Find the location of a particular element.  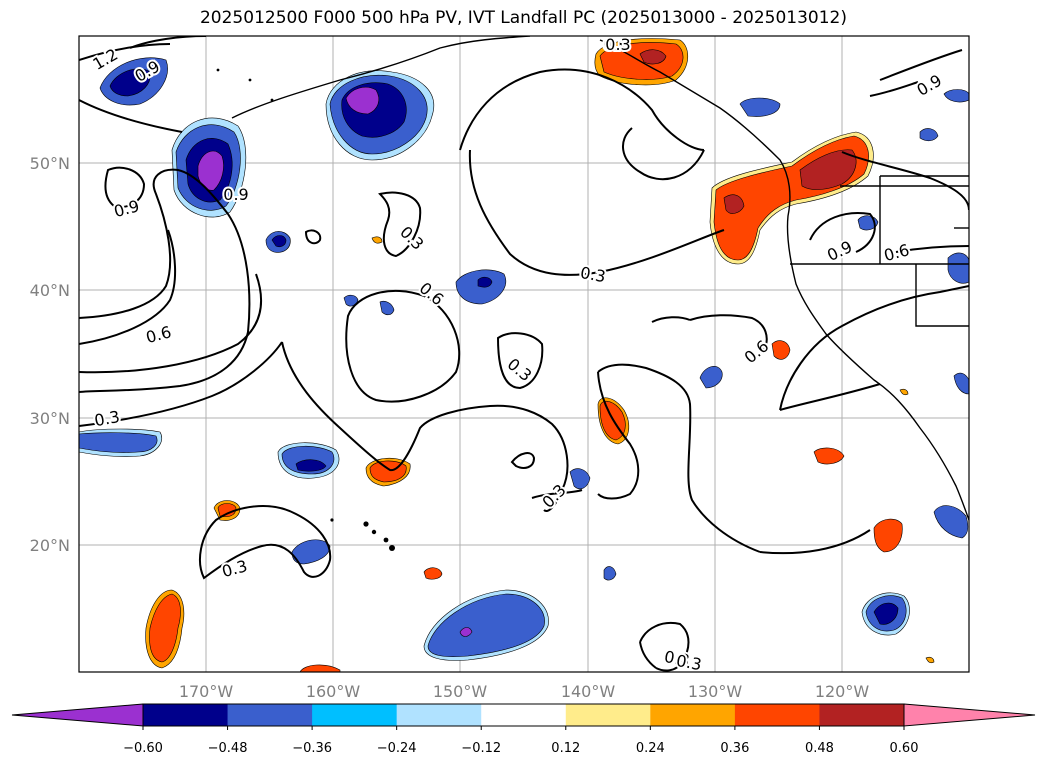

colorbar-tick-label: −0.24 is located at coordinates (397, 748).